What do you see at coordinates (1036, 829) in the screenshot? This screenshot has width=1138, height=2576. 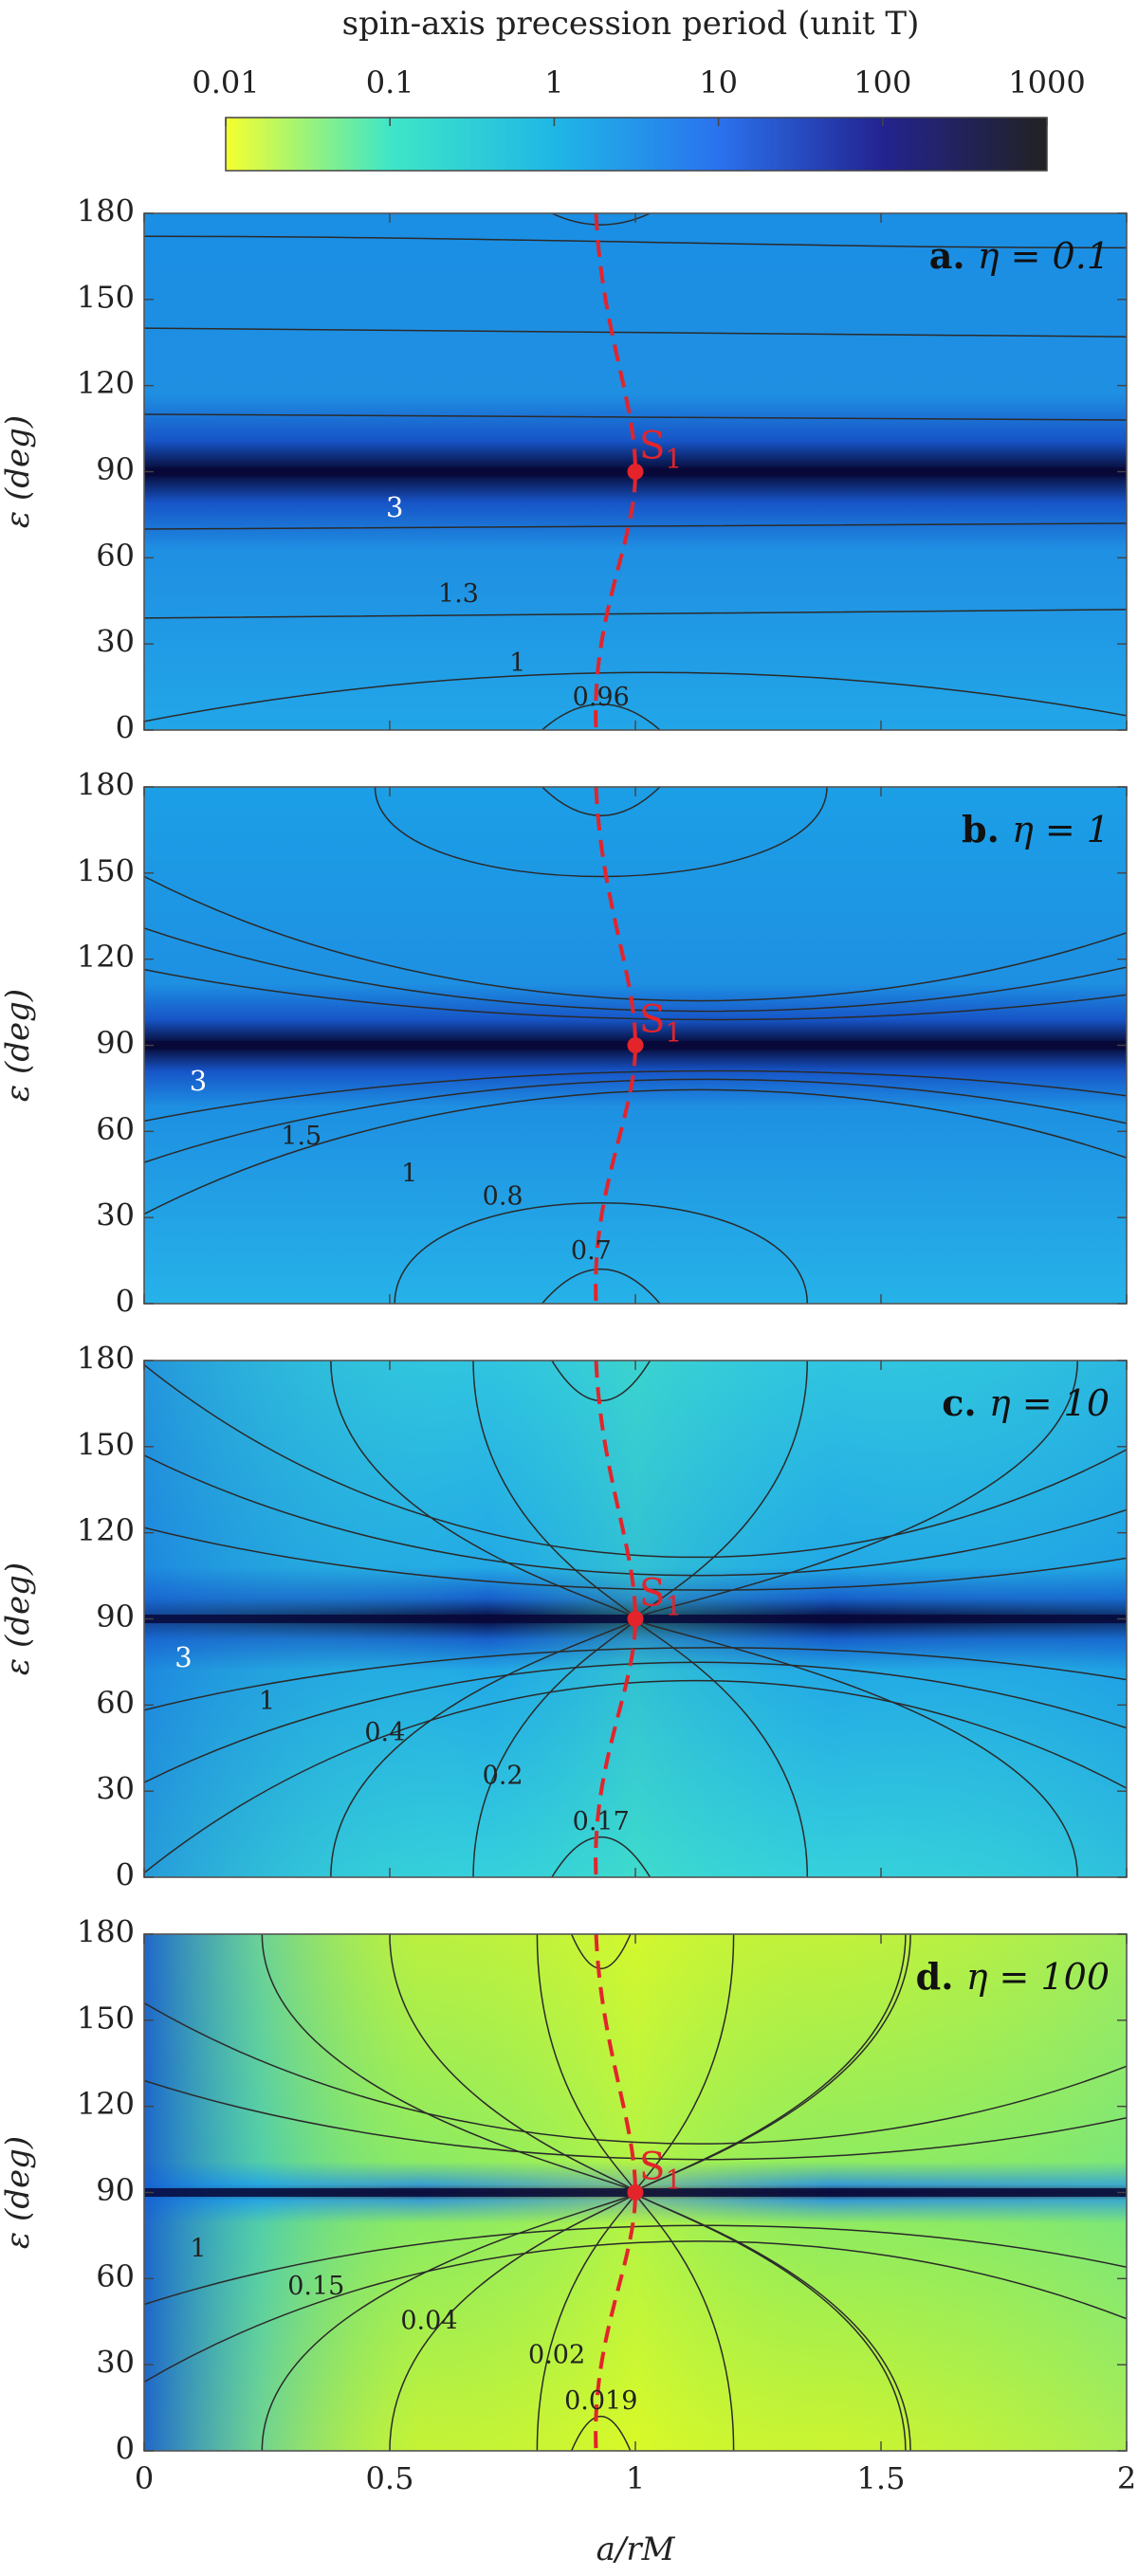 I see `panel-title: b. η = 1` at bounding box center [1036, 829].